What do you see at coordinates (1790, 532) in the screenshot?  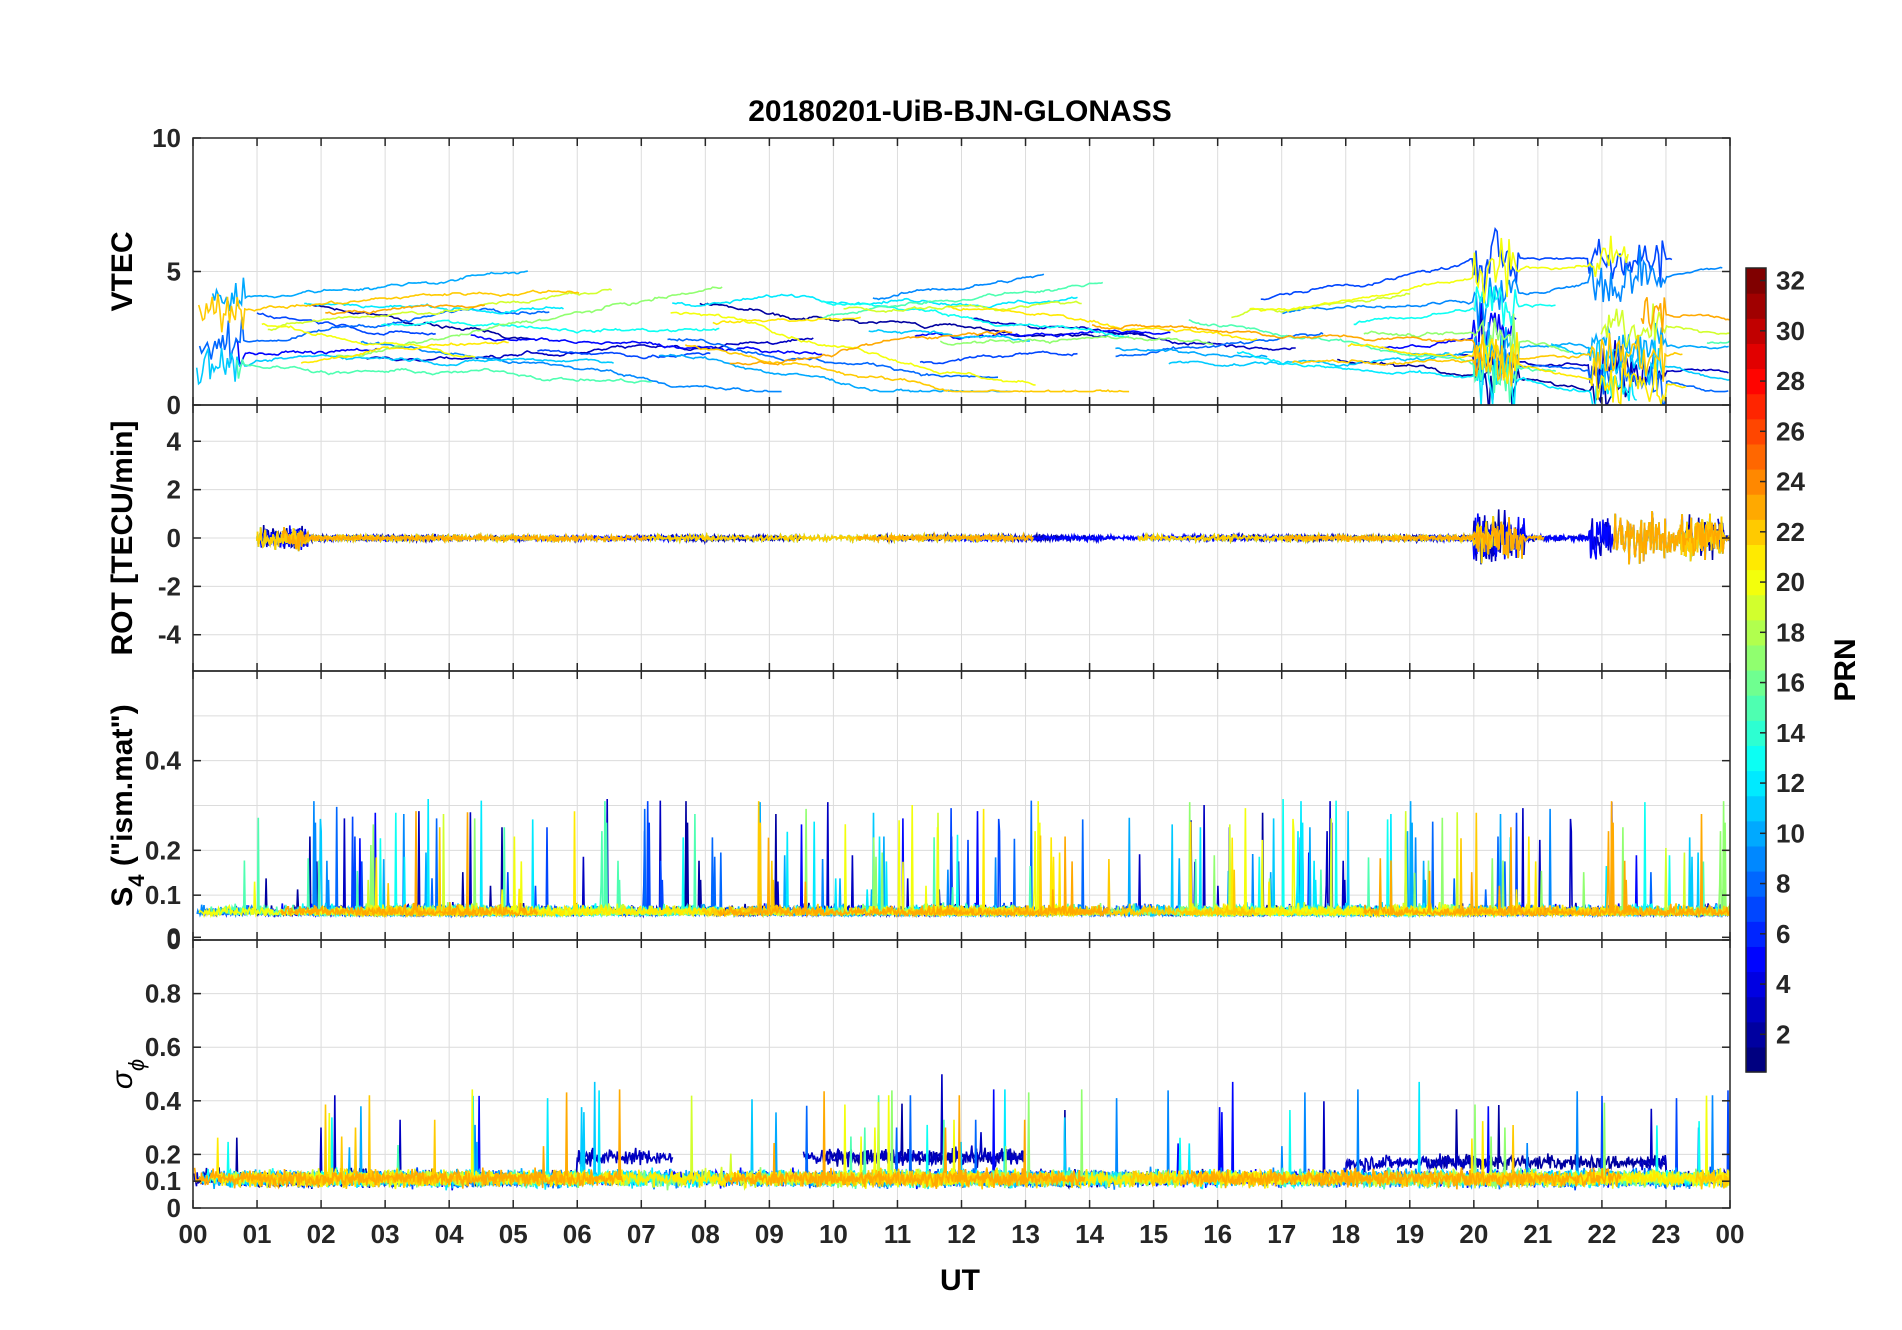 I see `colorbar-tick-label: 22` at bounding box center [1790, 532].